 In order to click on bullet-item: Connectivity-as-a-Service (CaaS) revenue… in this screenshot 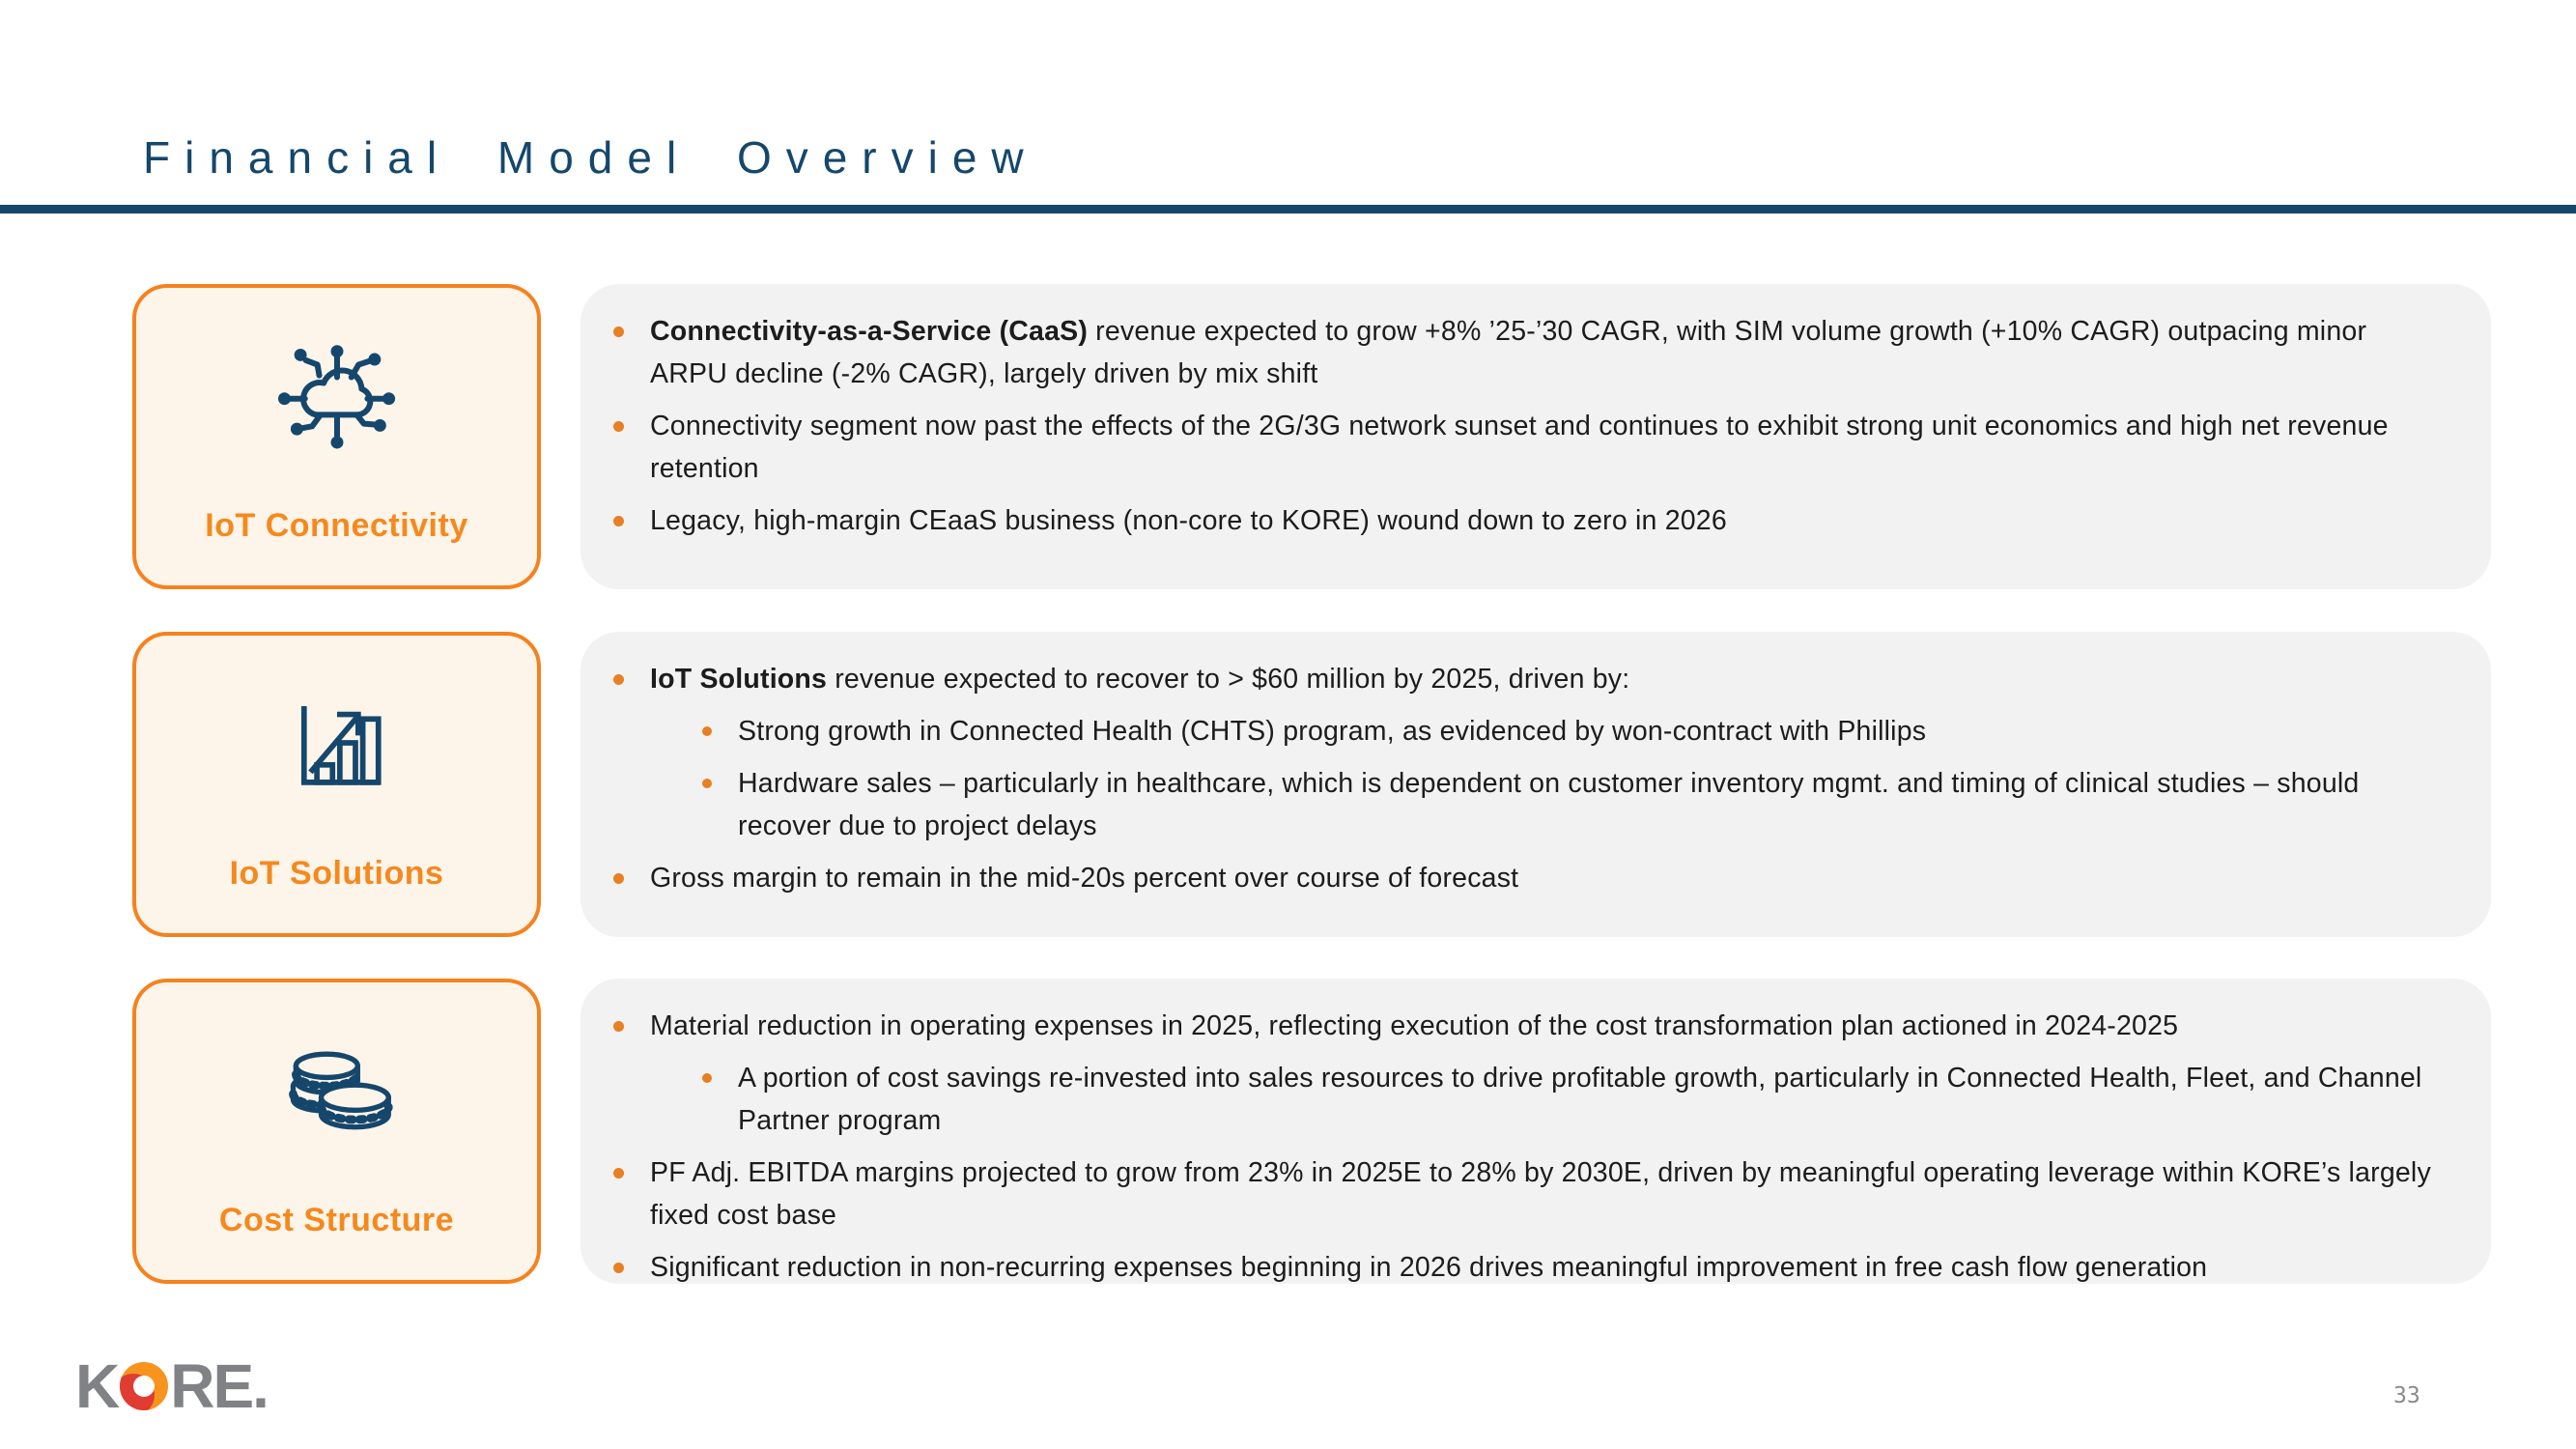, I will do `click(1526, 352)`.